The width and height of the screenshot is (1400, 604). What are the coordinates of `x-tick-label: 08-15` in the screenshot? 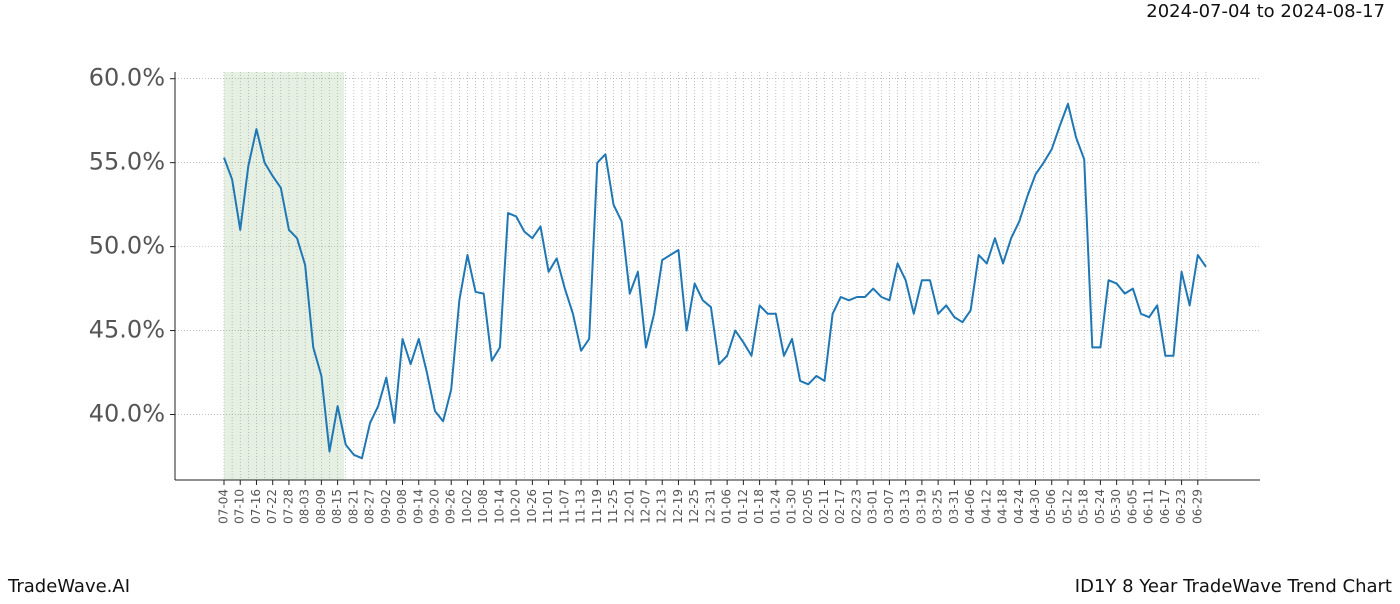 It's located at (337, 506).